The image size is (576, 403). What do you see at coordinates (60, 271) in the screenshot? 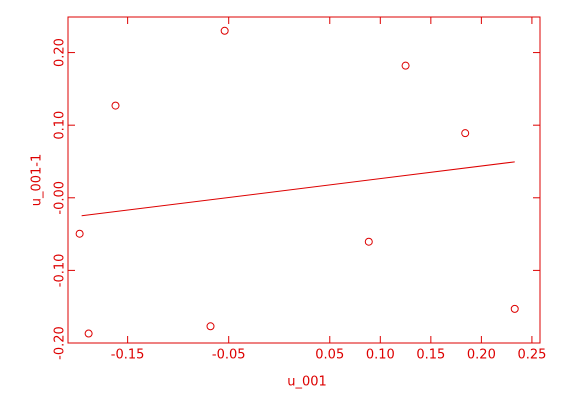
I see `y-tick-label: -0.10` at bounding box center [60, 271].